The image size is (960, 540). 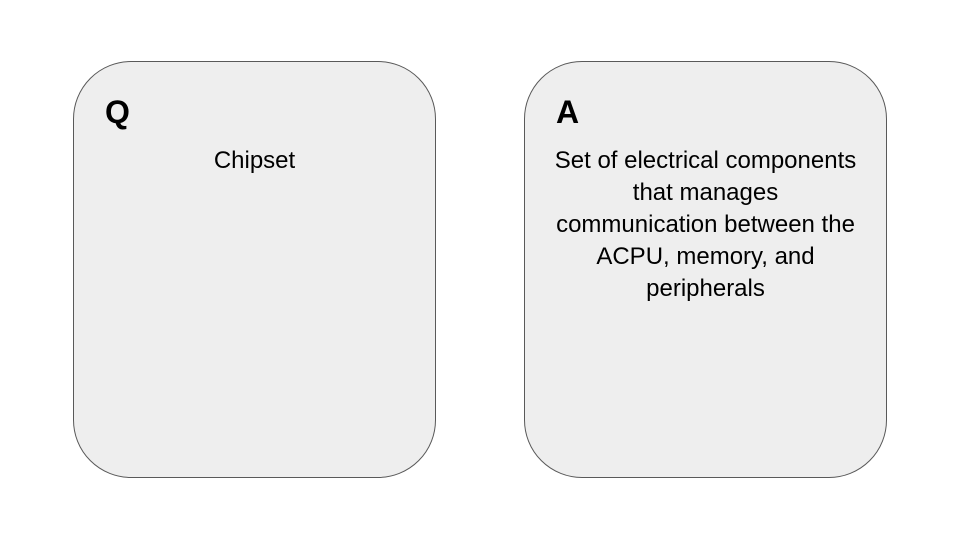 What do you see at coordinates (568, 112) in the screenshot?
I see `answer-label: A` at bounding box center [568, 112].